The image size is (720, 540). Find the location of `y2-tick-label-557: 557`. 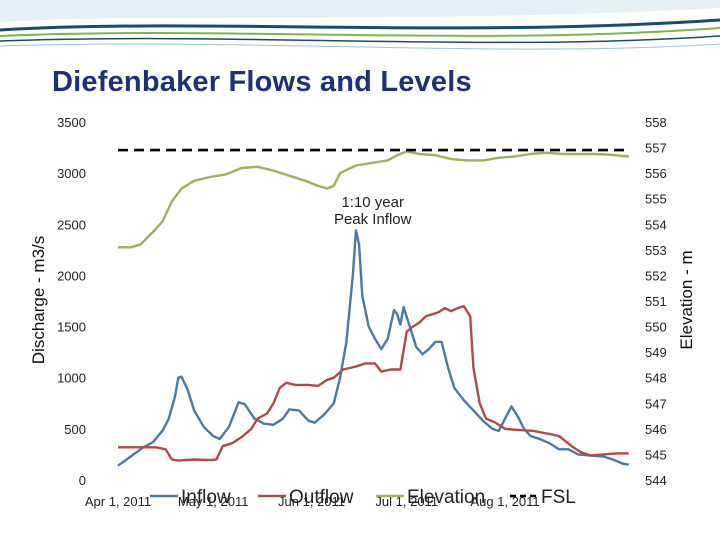

y2-tick-label-557: 557 is located at coordinates (656, 148).